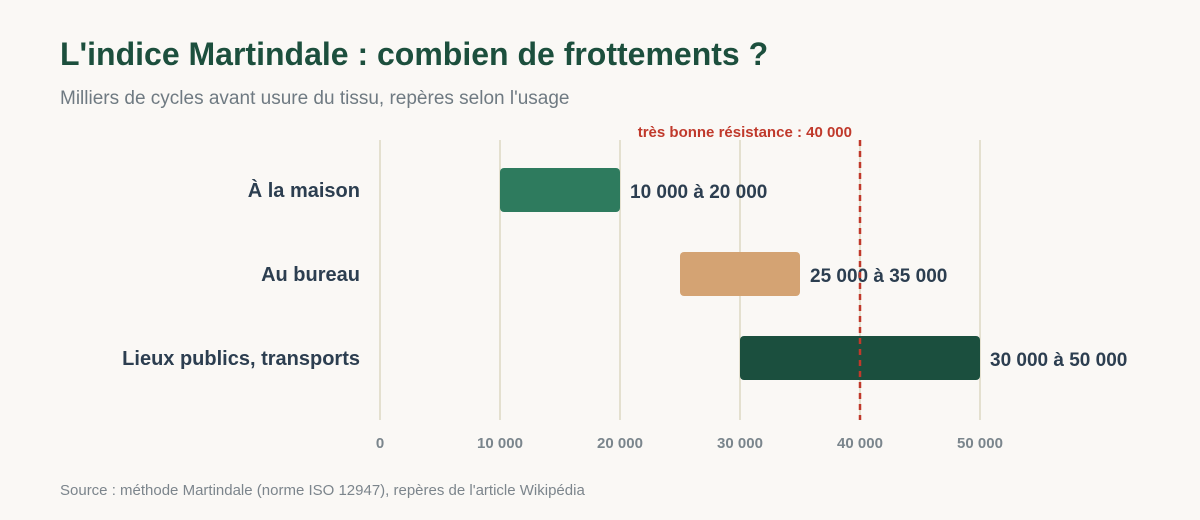 This screenshot has width=1200, height=520. I want to click on reference-label: très bonne résistance : 40 000, so click(745, 132).